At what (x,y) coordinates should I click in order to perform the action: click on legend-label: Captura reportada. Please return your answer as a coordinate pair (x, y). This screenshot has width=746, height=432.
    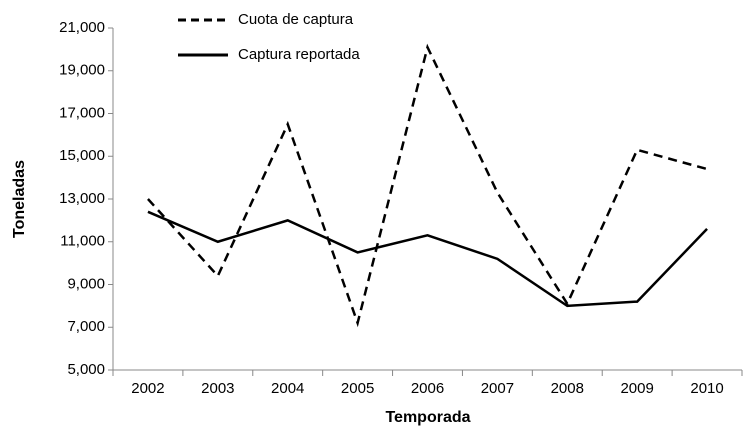
    Looking at the image, I should click on (299, 54).